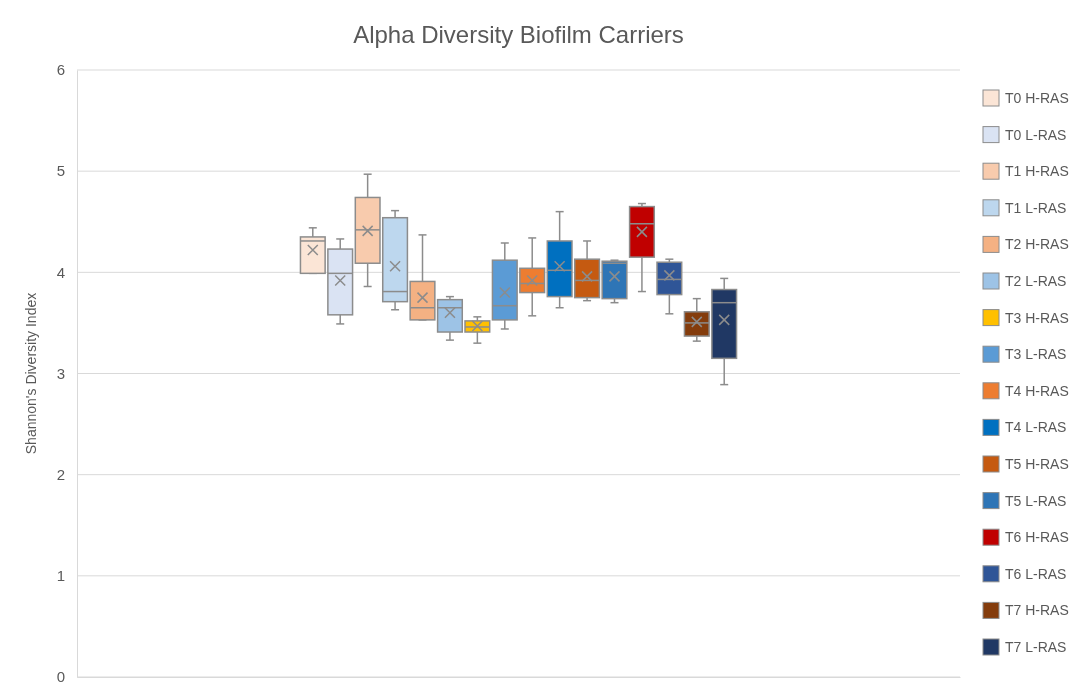  Describe the element at coordinates (1036, 500) in the screenshot. I see `legend-label: T5 L-RAS` at that location.